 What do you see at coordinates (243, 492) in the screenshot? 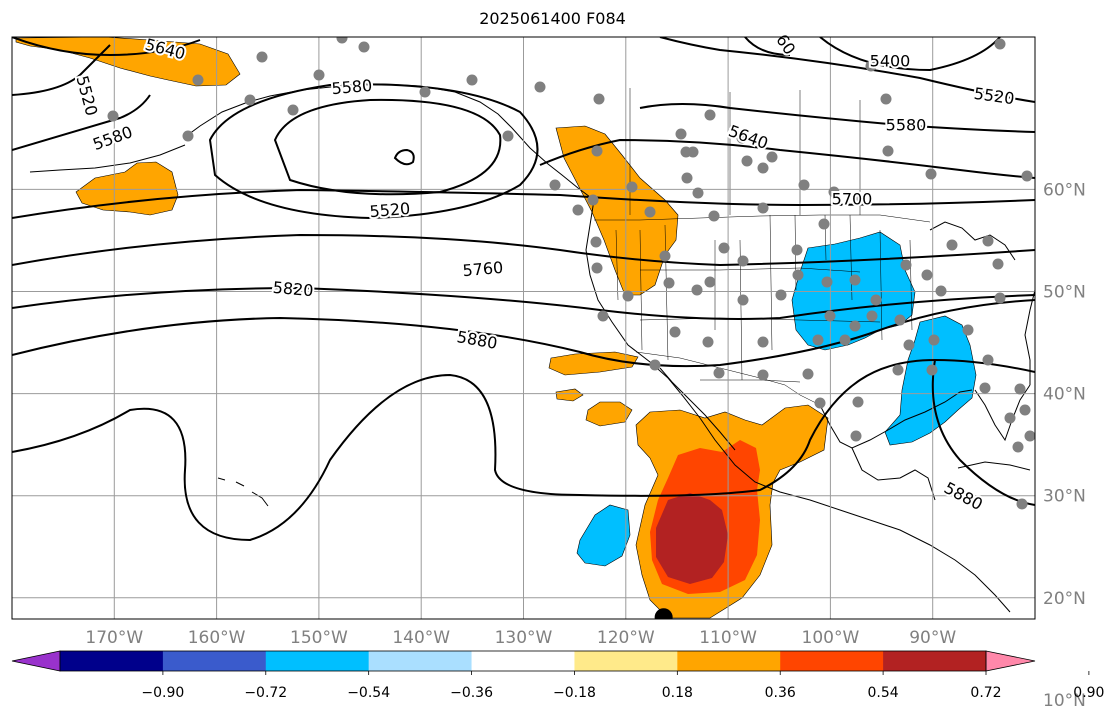
I see `hawaii-islands` at bounding box center [243, 492].